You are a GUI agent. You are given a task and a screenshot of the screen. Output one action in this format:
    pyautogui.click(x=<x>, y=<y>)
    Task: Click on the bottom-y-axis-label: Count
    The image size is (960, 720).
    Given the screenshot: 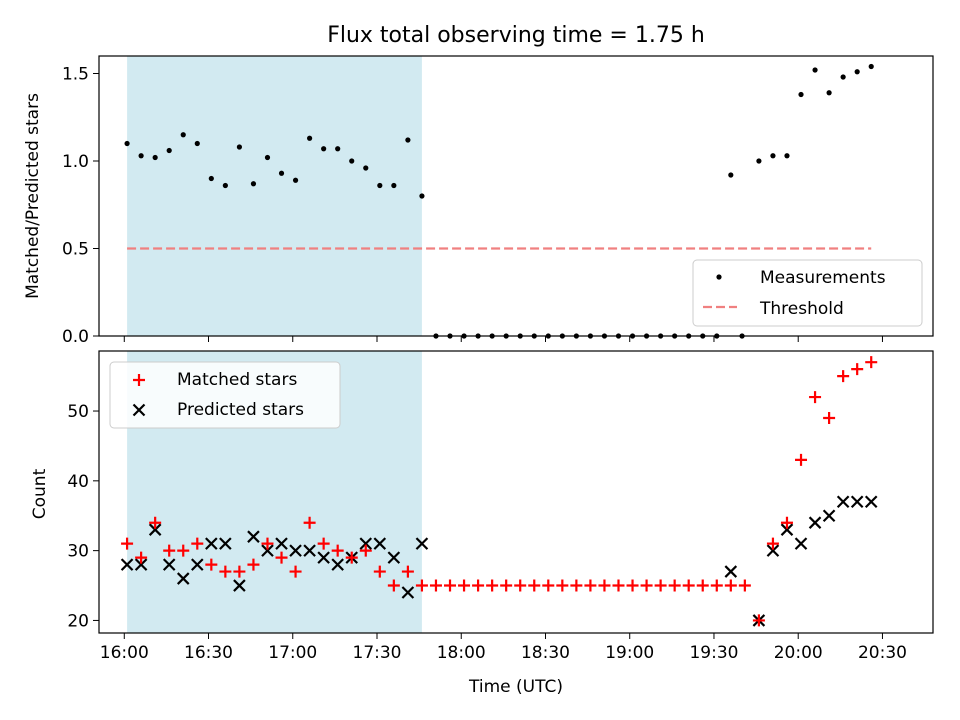 What is the action you would take?
    pyautogui.click(x=40, y=493)
    